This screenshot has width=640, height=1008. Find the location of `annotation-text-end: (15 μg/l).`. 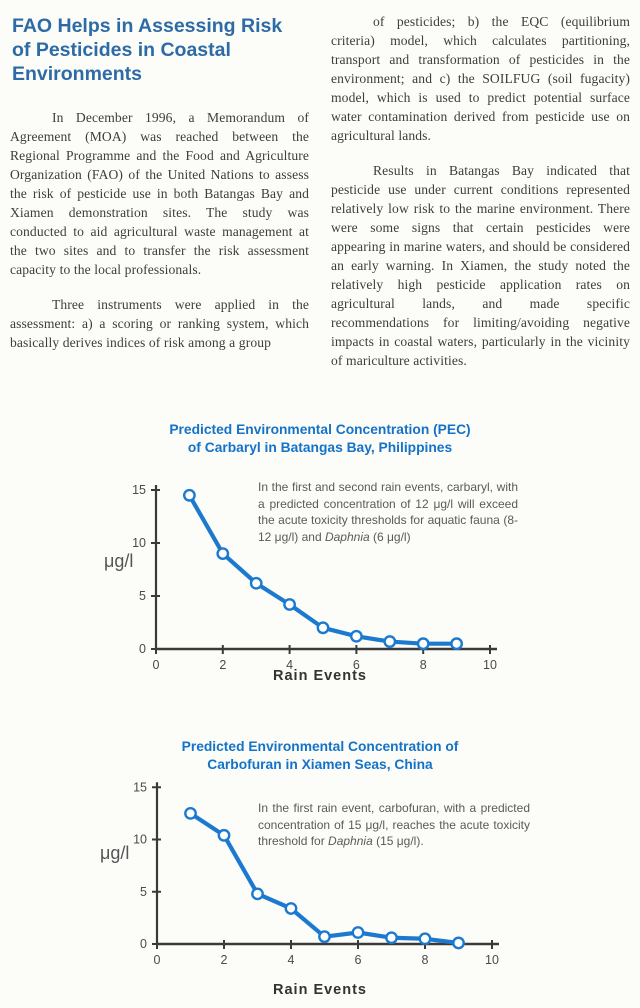

annotation-text-end: (15 μg/l). is located at coordinates (398, 841).